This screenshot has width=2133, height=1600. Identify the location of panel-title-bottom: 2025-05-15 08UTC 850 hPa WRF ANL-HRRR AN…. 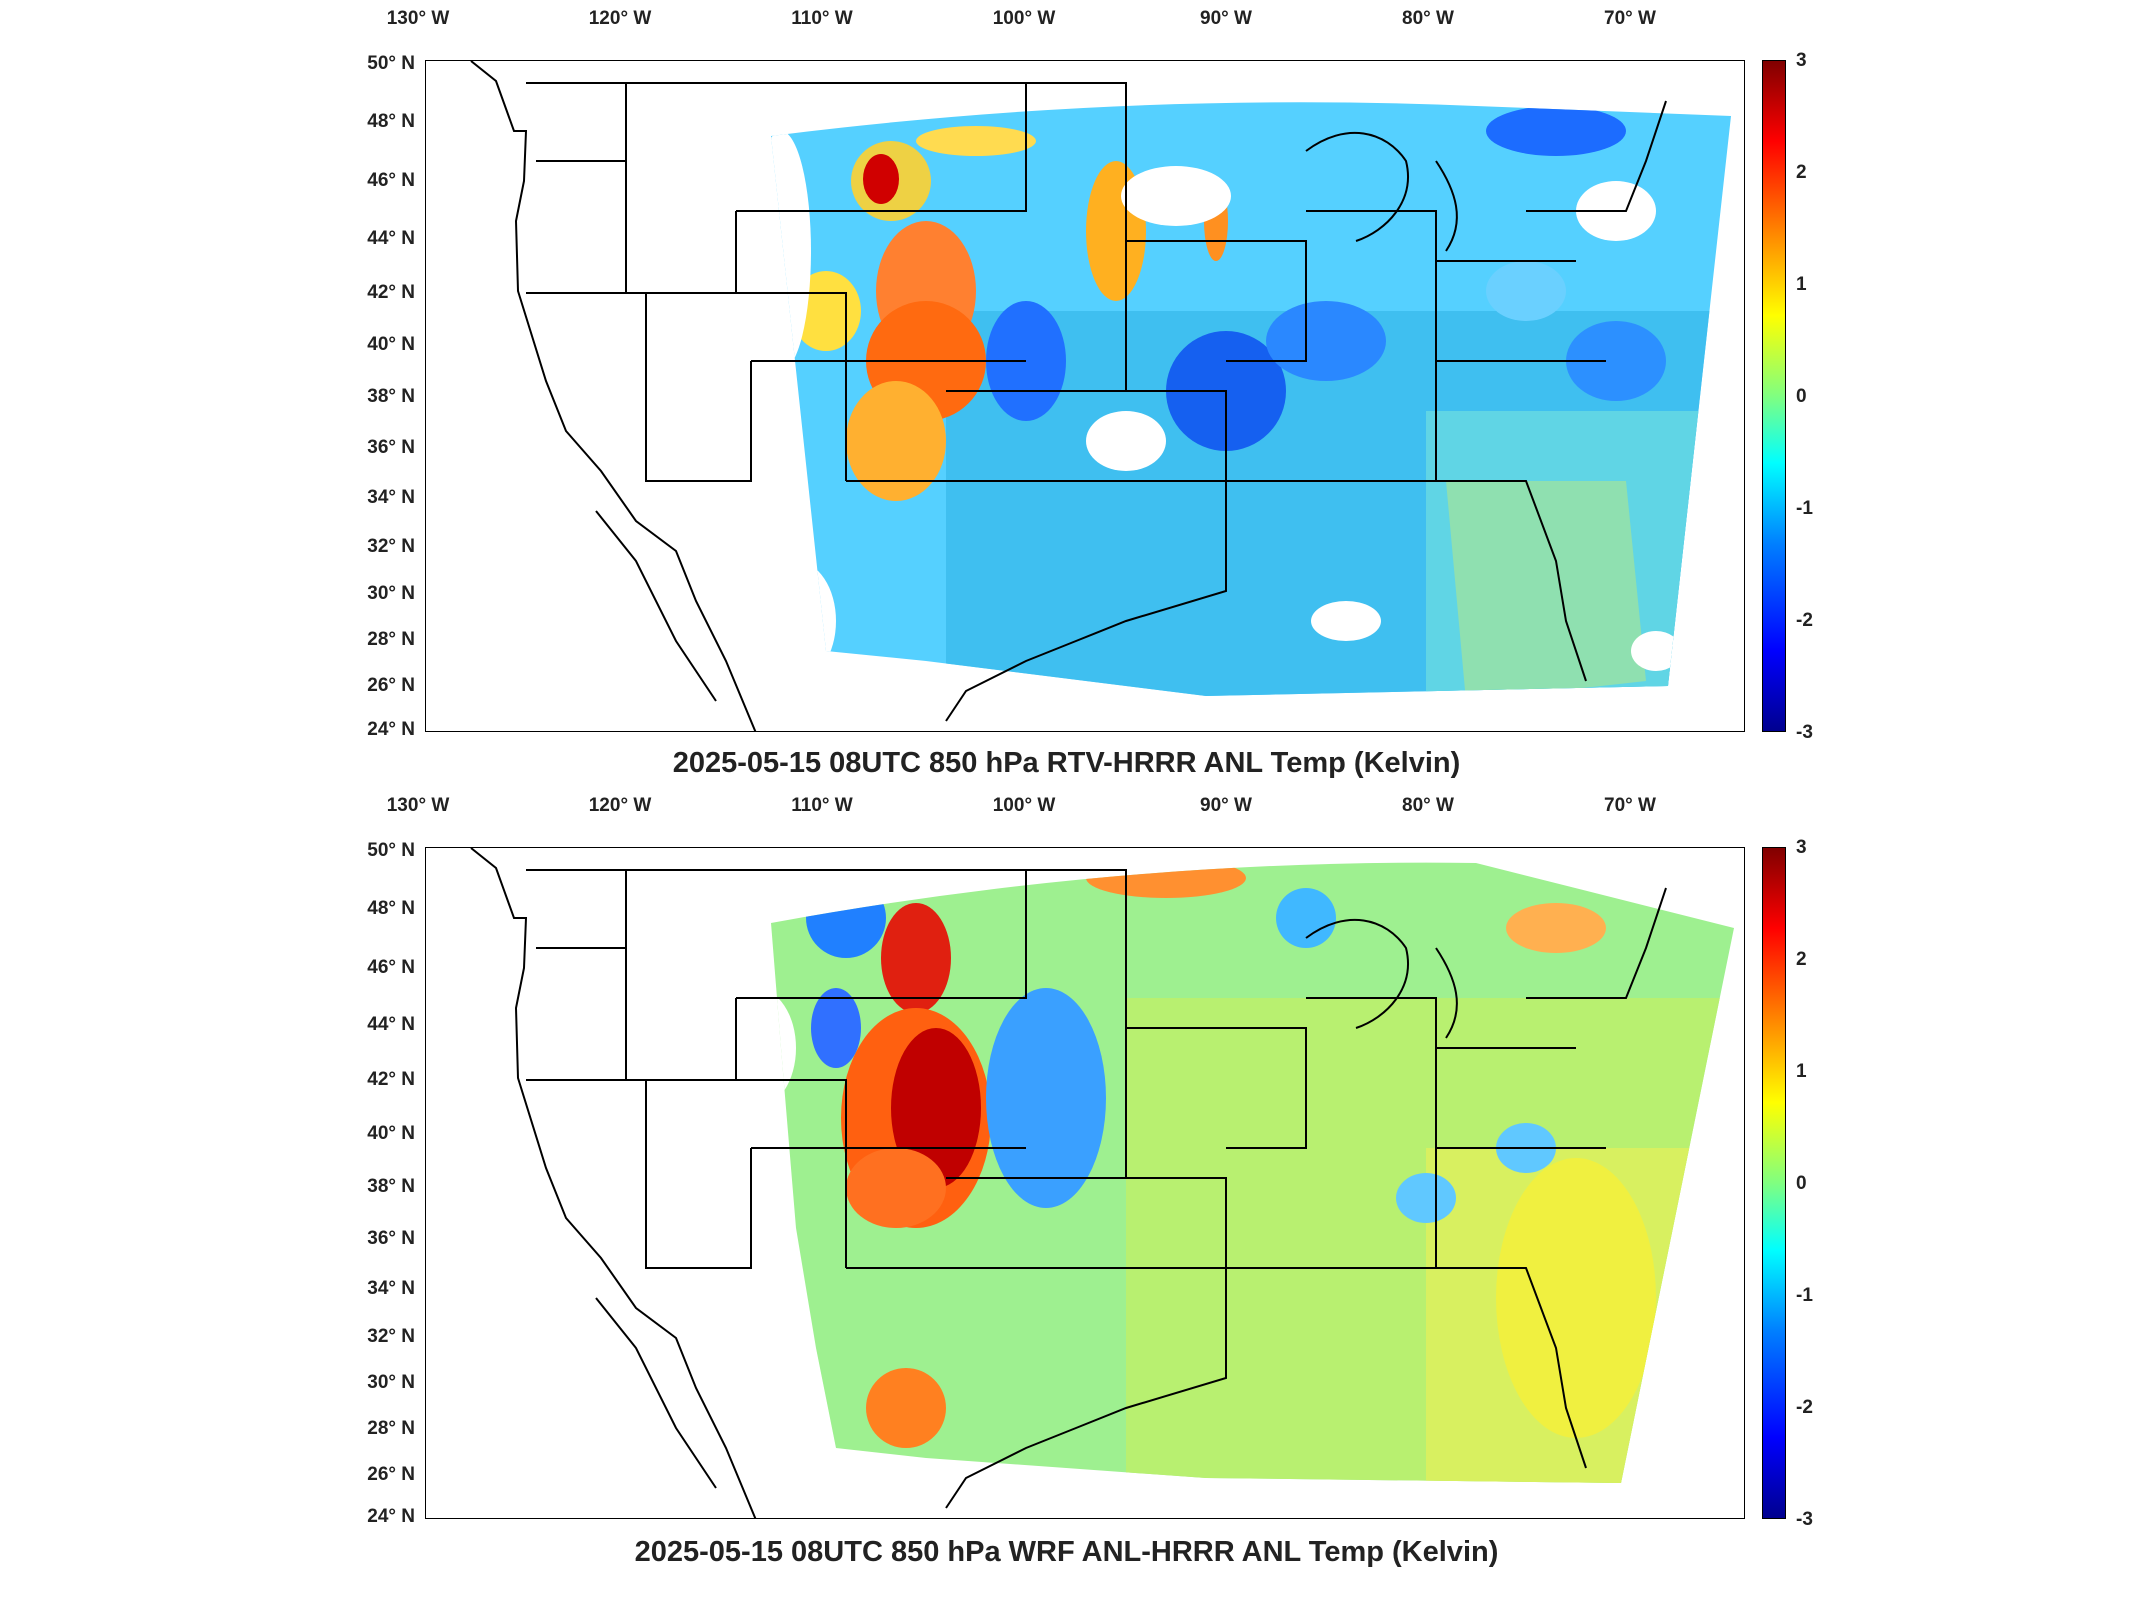
(1066, 1552).